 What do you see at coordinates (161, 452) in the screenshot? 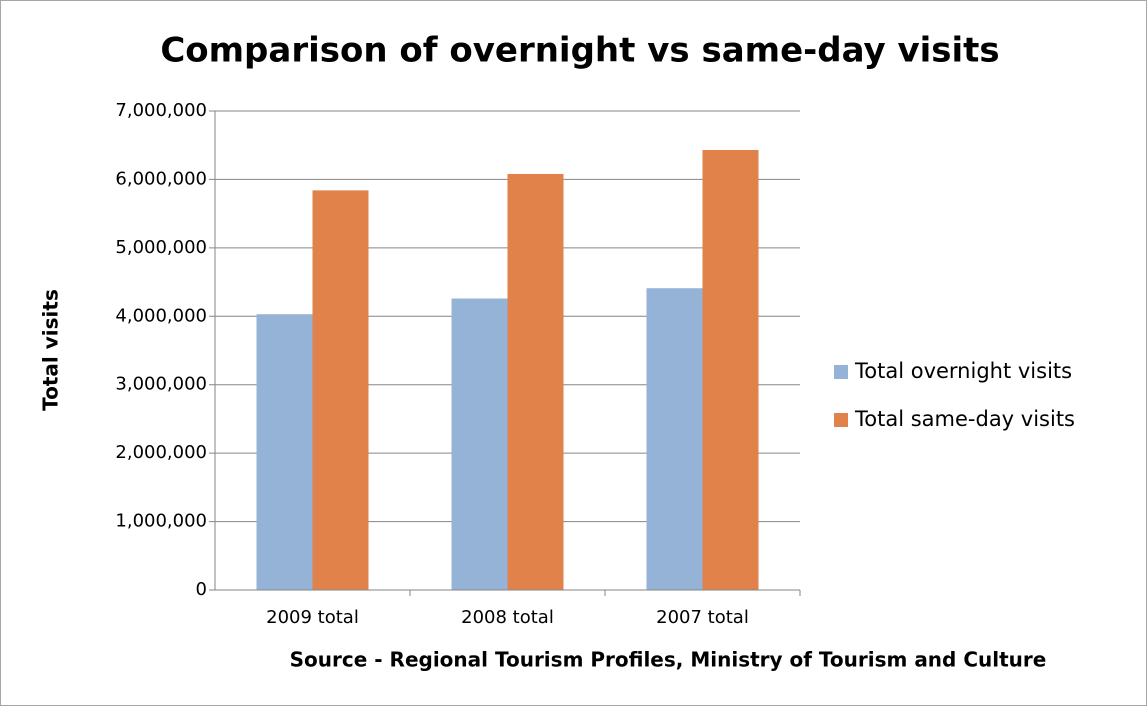
I see `y-tick-label: 2,000,000` at bounding box center [161, 452].